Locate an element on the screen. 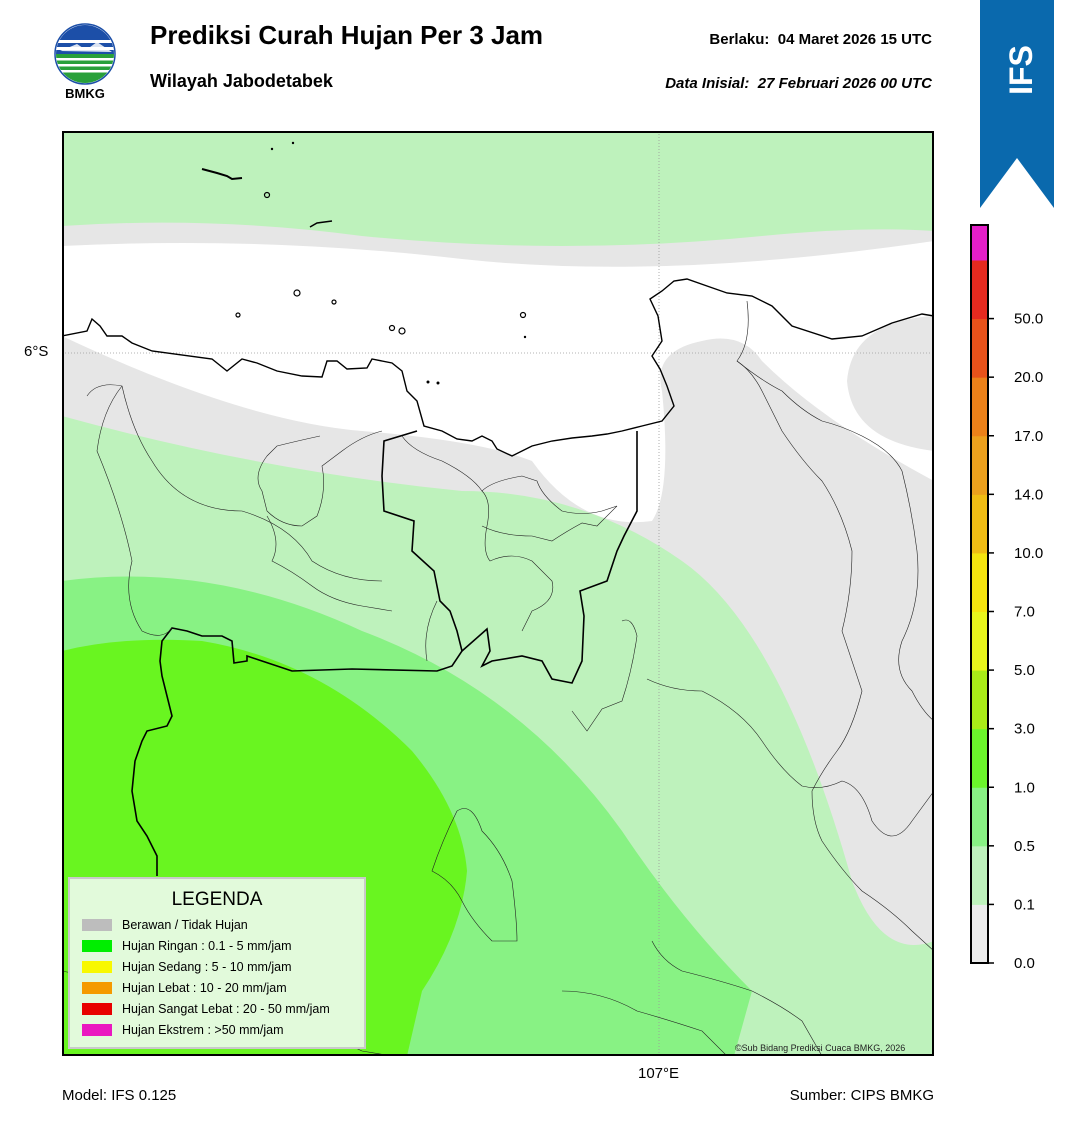  colorbar-tick-label: 20.0 is located at coordinates (1028, 377).